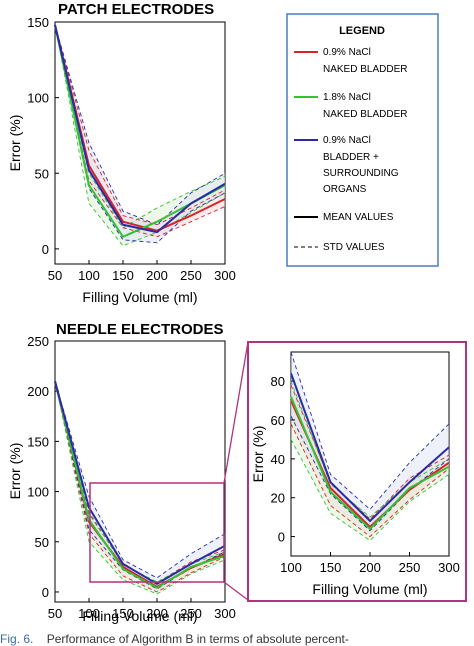  What do you see at coordinates (55, 275) in the screenshot?
I see `patch-x-tick-label-50: 50` at bounding box center [55, 275].